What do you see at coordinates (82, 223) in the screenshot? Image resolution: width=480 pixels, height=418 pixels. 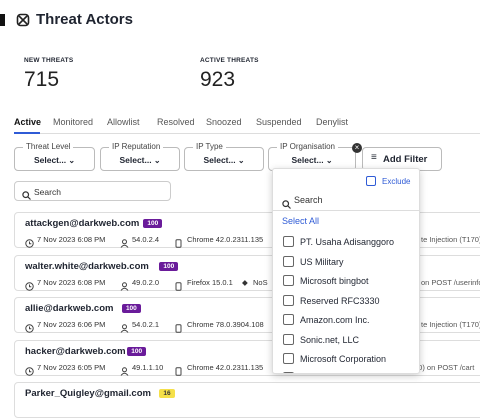 I see `row-email: attackgen@darkweb.com` at bounding box center [82, 223].